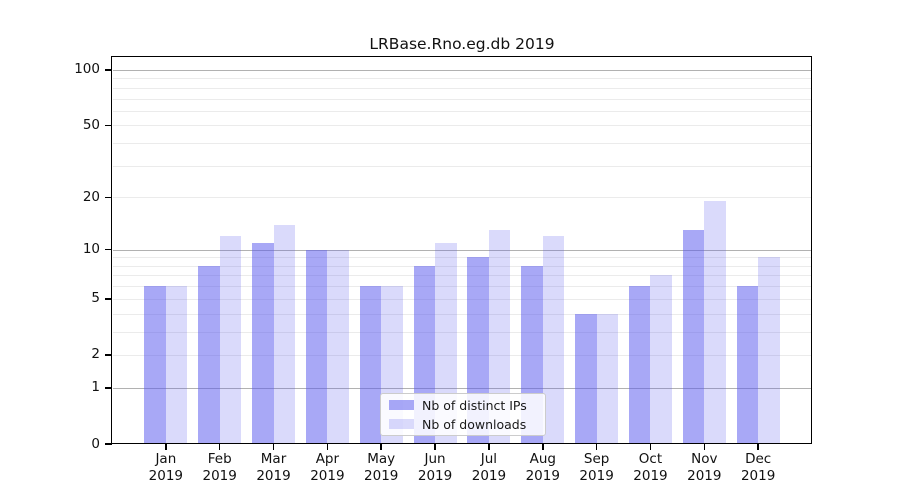  I want to click on x-tick-label: May 2019, so click(381, 467).